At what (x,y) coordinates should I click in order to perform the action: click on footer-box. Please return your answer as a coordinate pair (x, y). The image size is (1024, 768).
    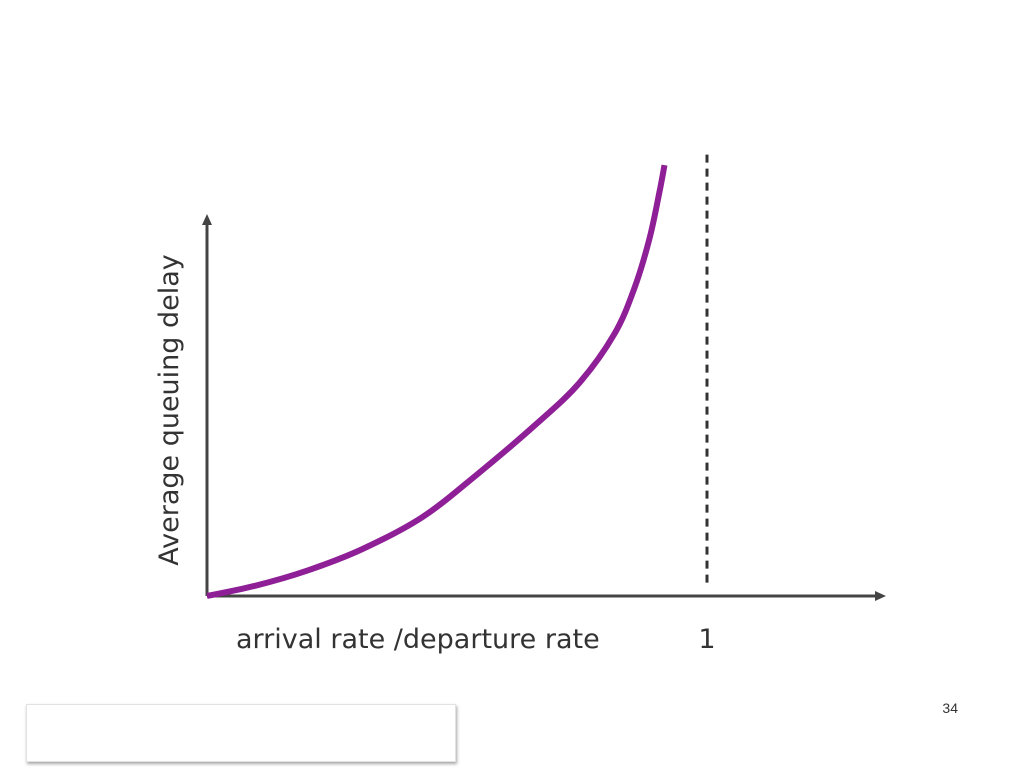
    Looking at the image, I should click on (241, 733).